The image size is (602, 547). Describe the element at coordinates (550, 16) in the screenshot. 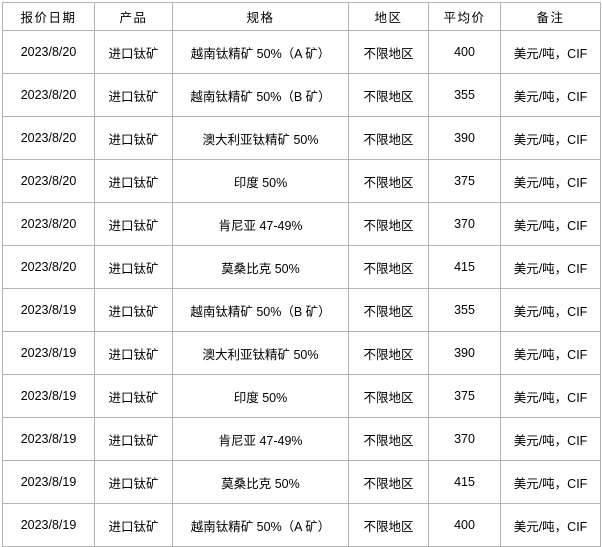

I see `column-header-remark: 备注` at that location.